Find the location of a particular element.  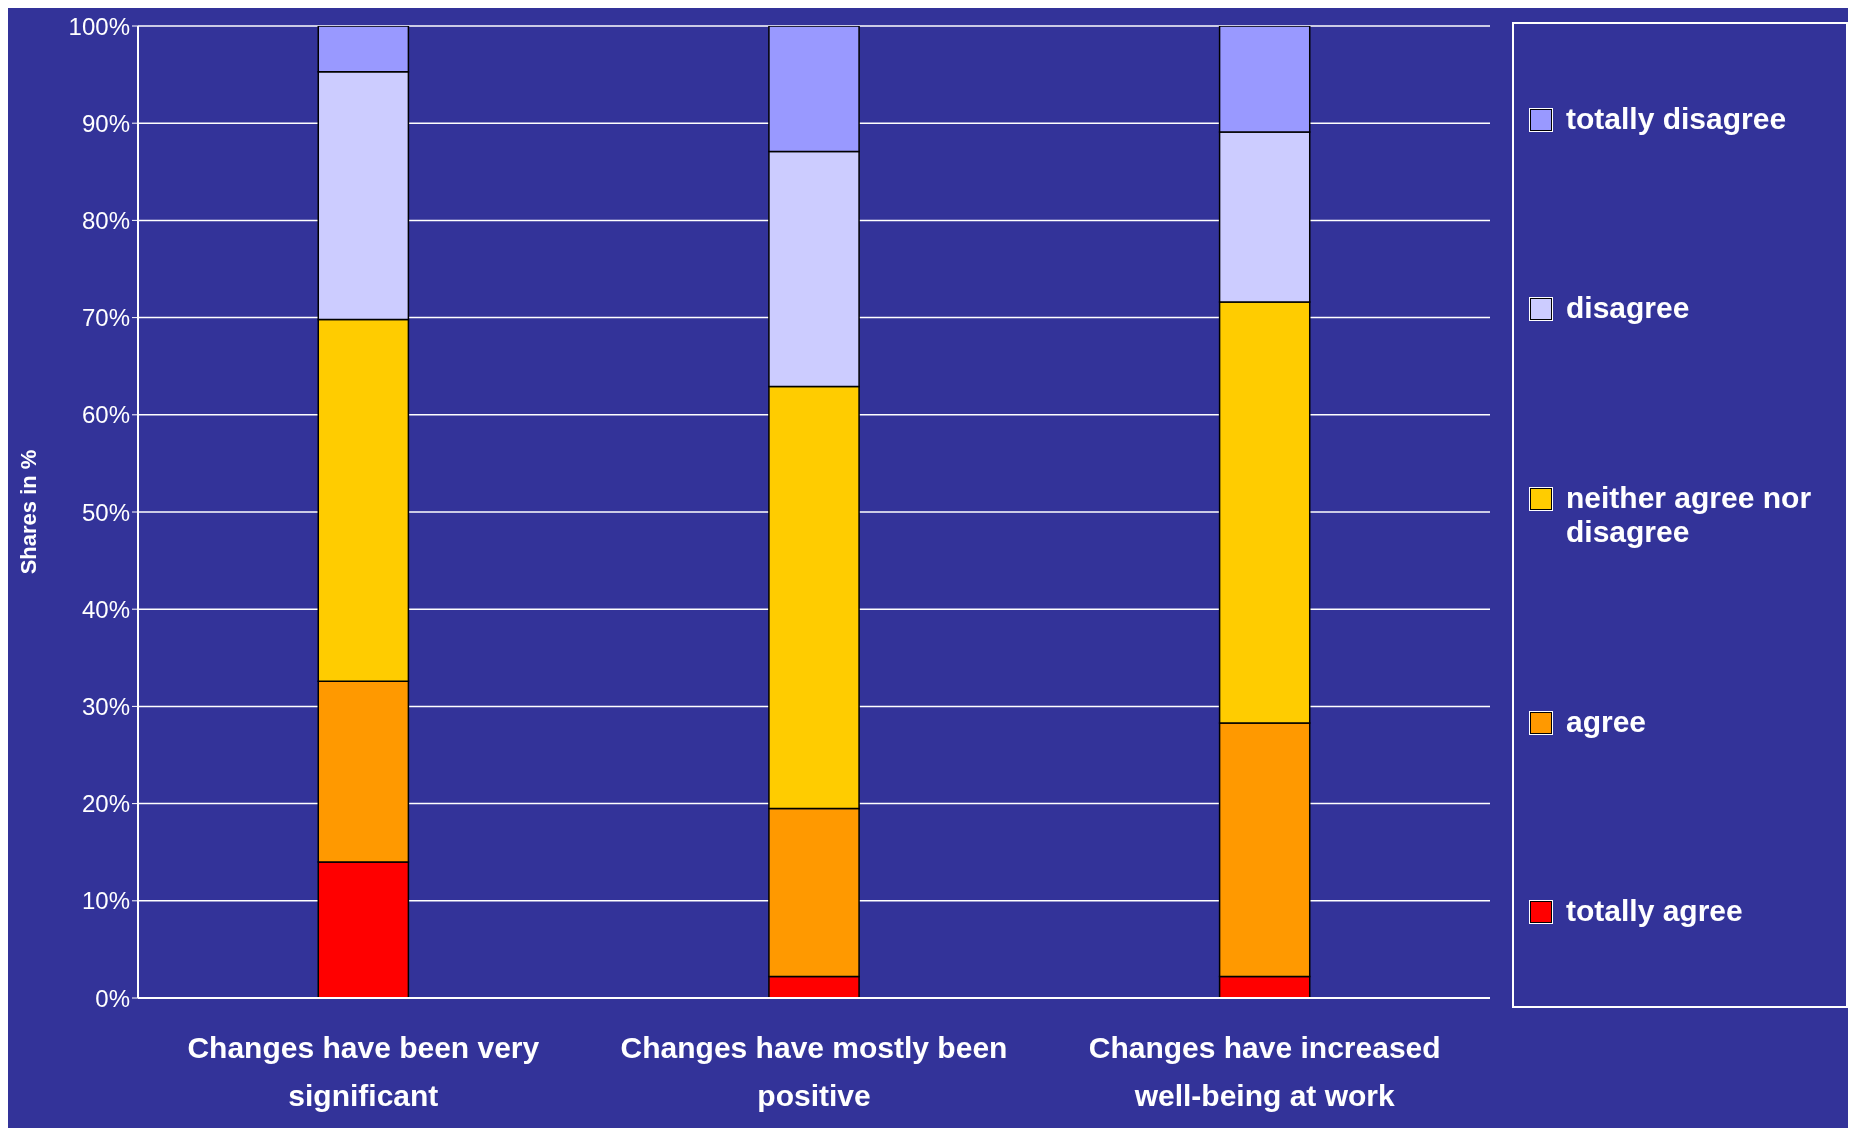

legend-label: neither agree nor disagree is located at coordinates (1689, 514).